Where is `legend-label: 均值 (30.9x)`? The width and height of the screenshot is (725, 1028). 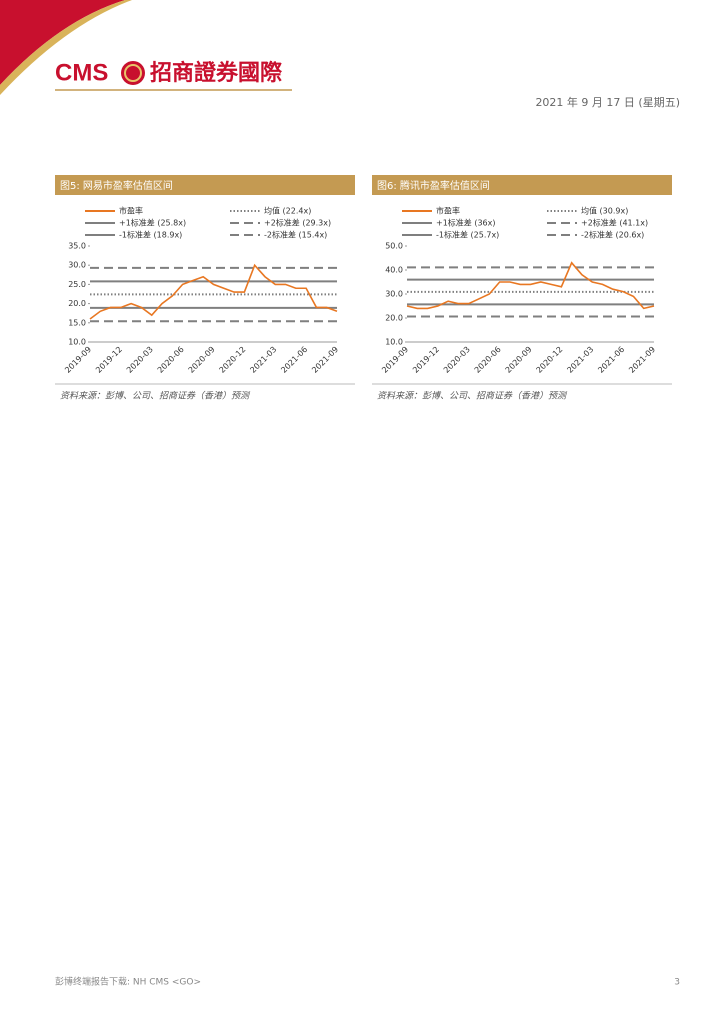 legend-label: 均值 (30.9x) is located at coordinates (604, 211).